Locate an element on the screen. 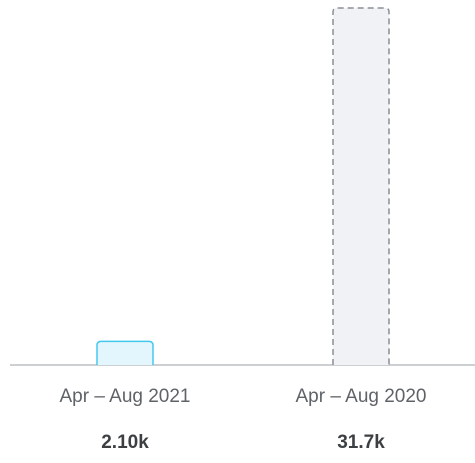  value-label-1: 2.10k is located at coordinates (125, 442).